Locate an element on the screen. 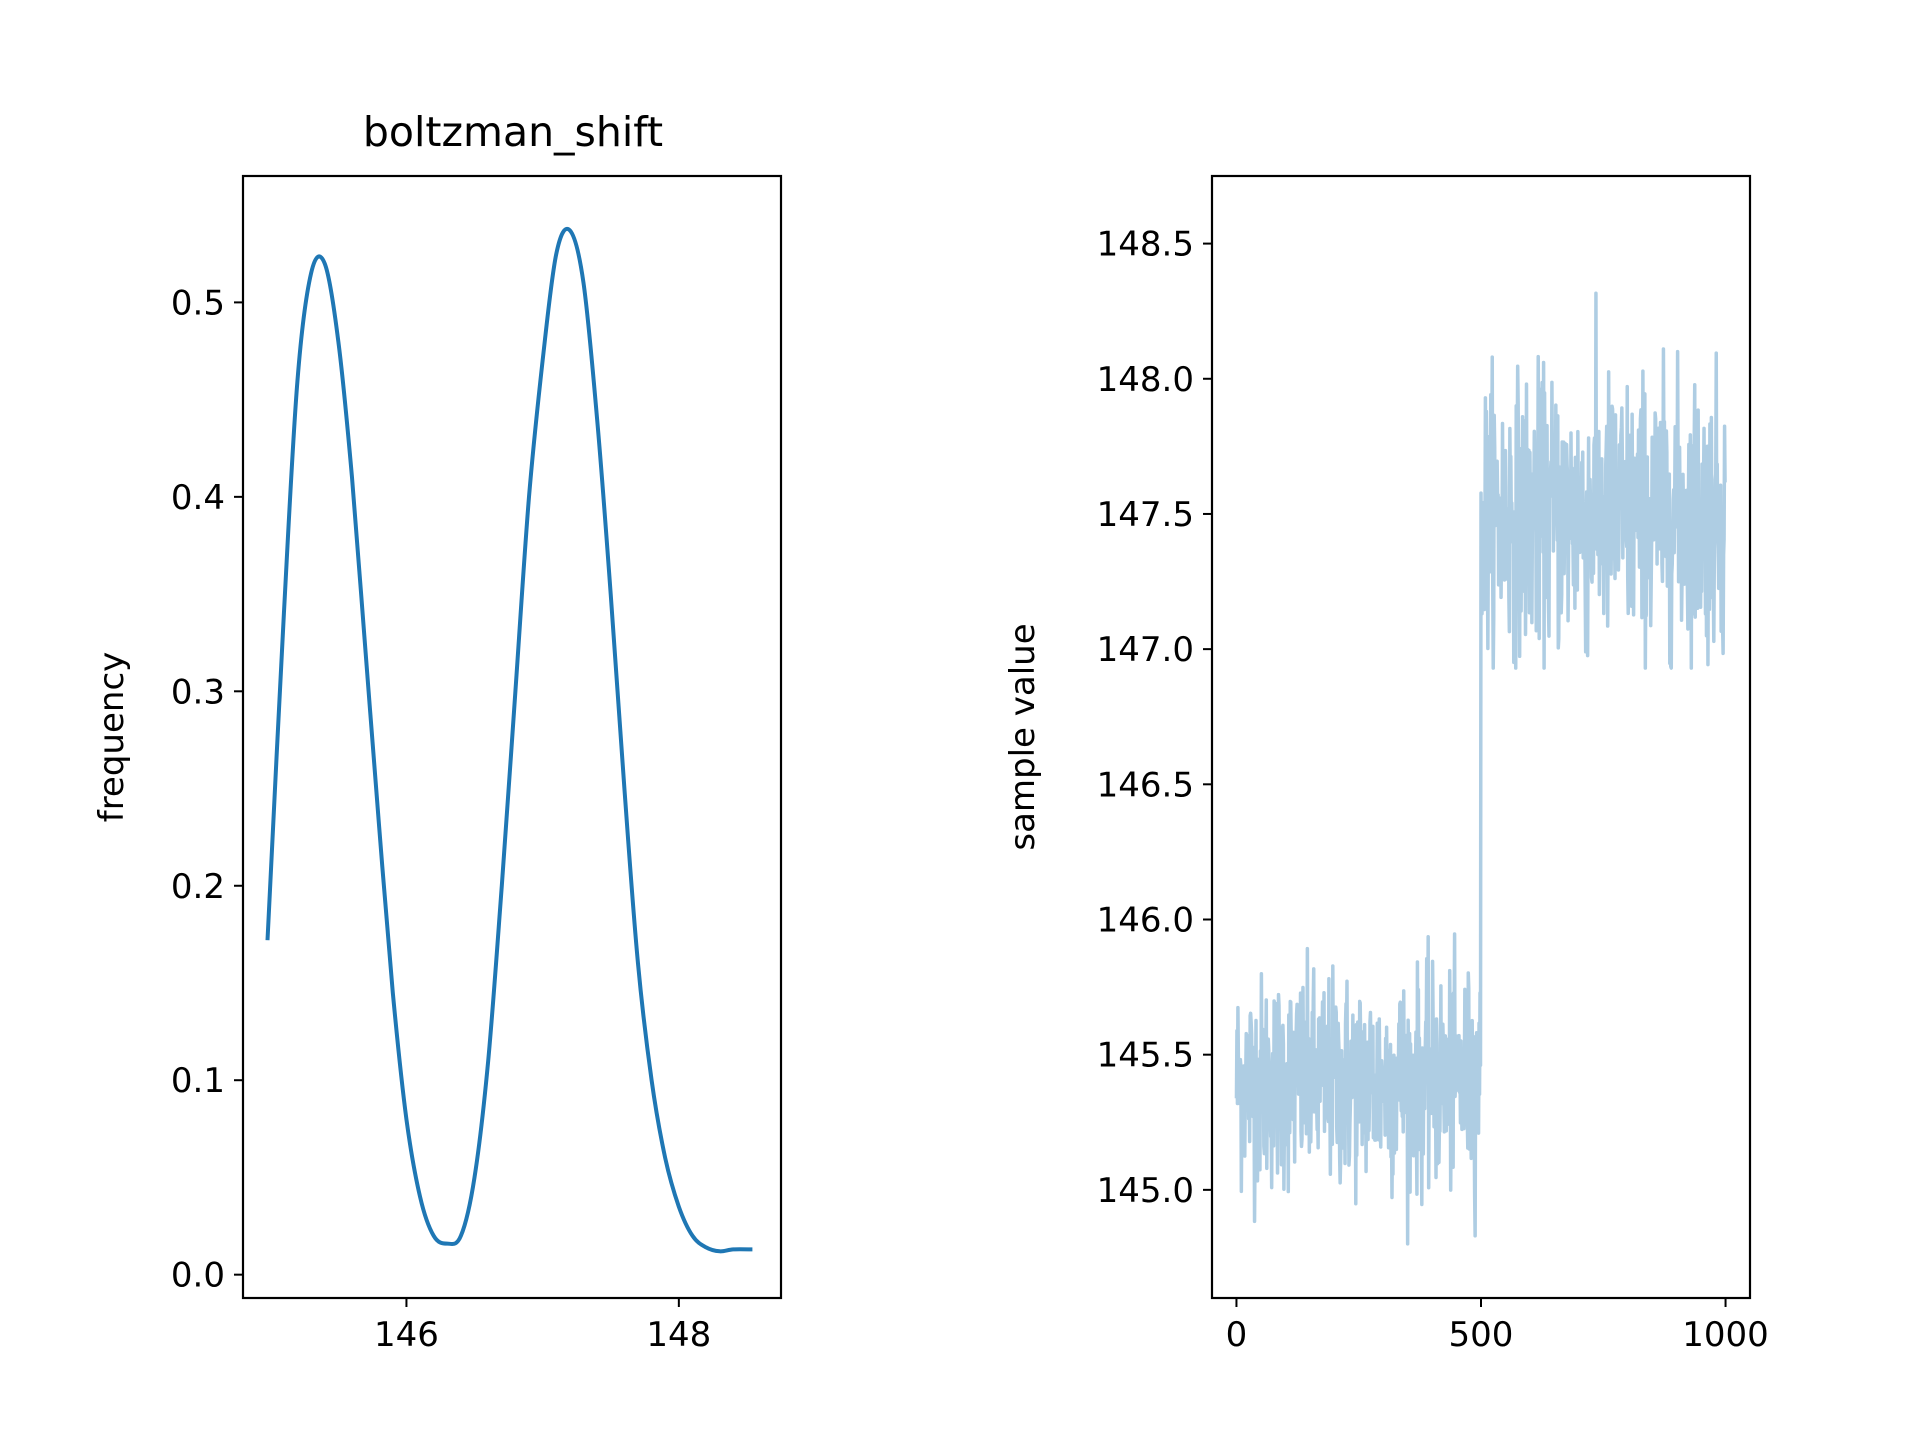 Image resolution: width=1920 pixels, height=1440 pixels. y-tick-label: 148.5 is located at coordinates (1145, 245).